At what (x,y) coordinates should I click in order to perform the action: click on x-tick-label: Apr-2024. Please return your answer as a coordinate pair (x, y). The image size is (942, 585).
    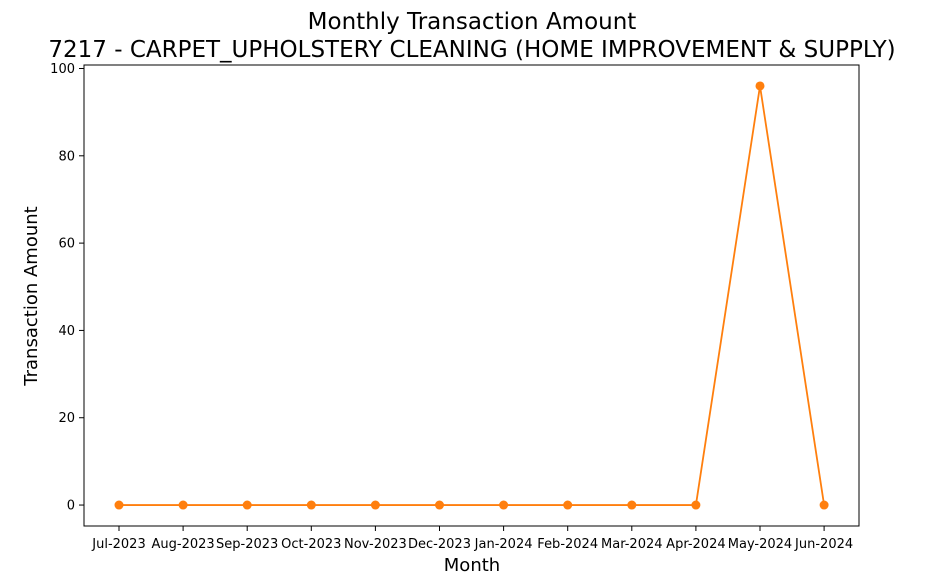
    Looking at the image, I should click on (695, 544).